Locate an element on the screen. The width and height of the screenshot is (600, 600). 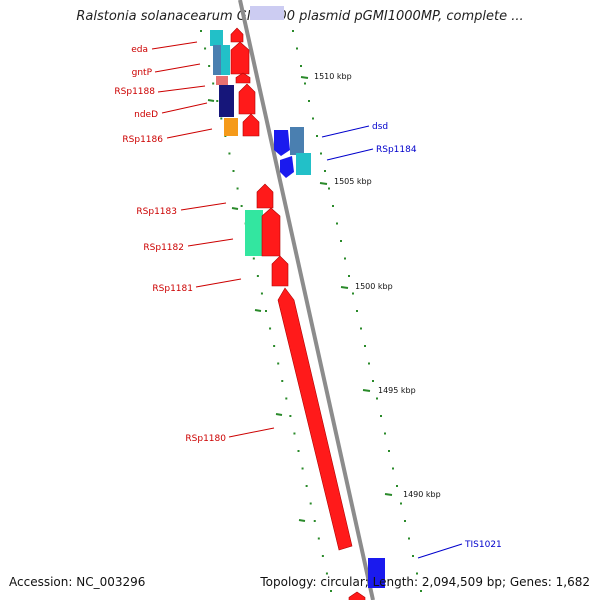
gene-RSp1184-arrow is located at coordinates (287, 167).